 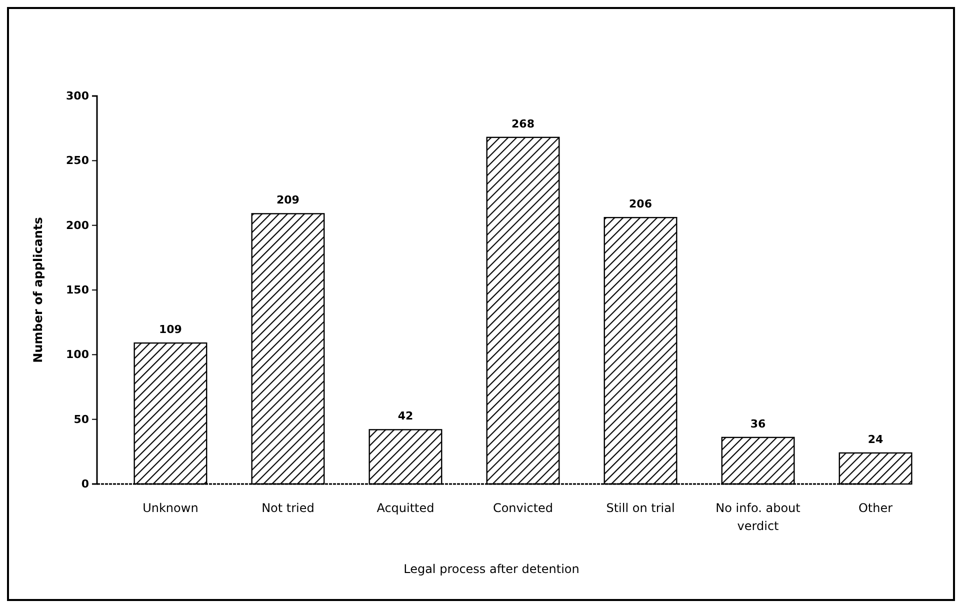 What do you see at coordinates (640, 204) in the screenshot?
I see `data-label: 206` at bounding box center [640, 204].